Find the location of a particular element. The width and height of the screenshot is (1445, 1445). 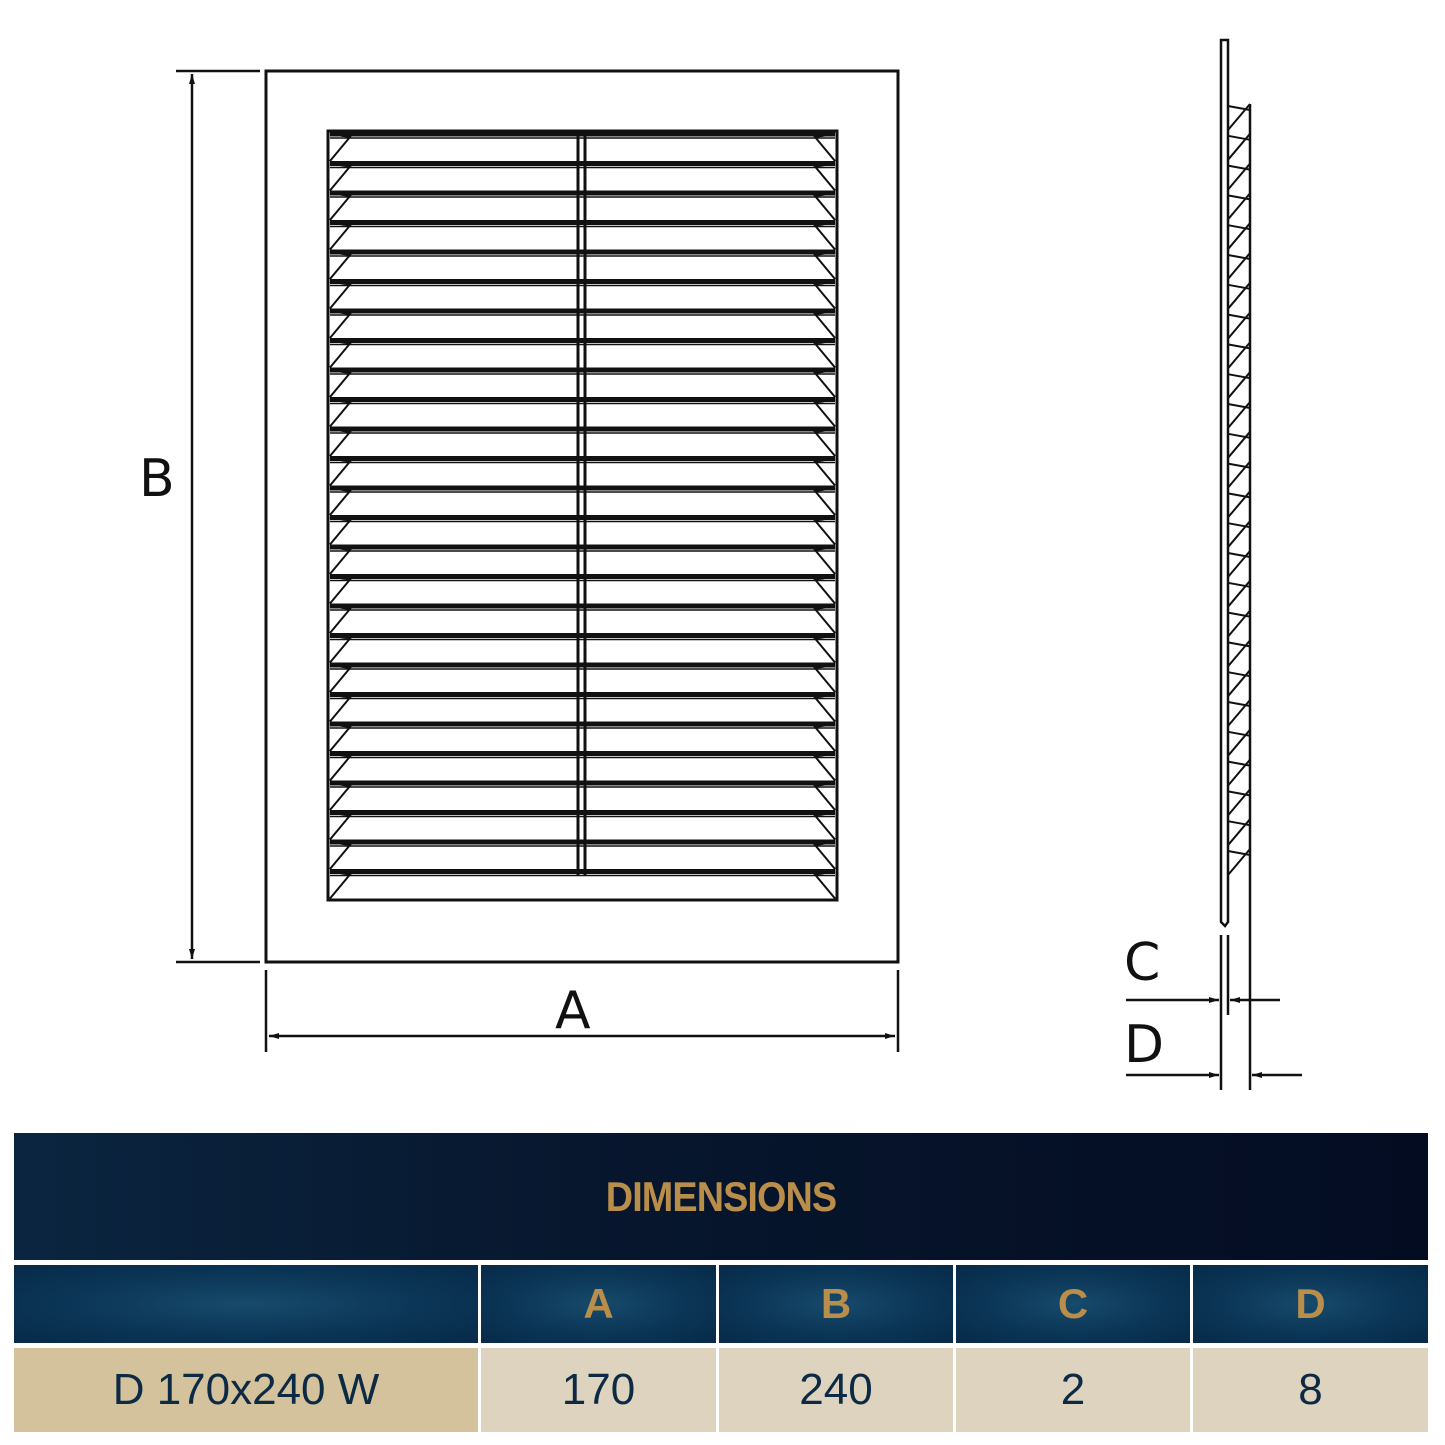

dimension-d-label: D is located at coordinates (1144, 1045).